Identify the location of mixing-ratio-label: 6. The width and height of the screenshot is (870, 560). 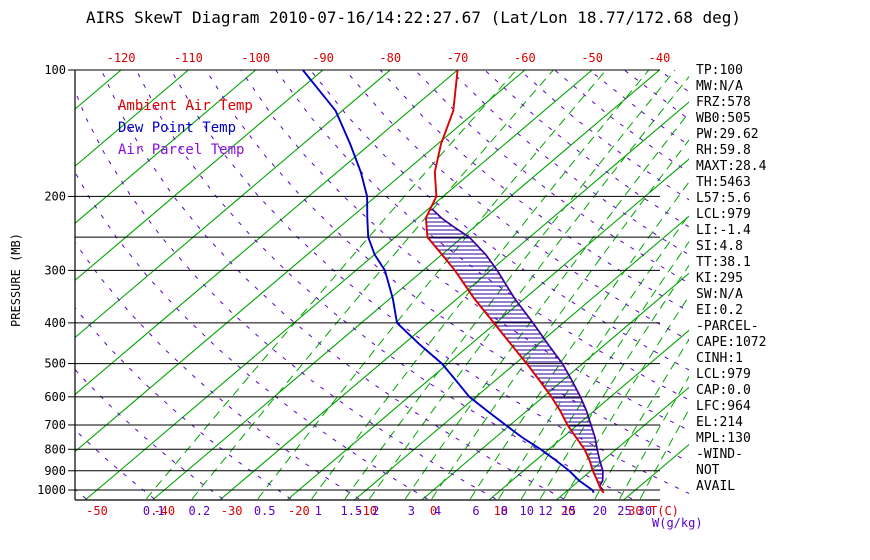
(475, 511).